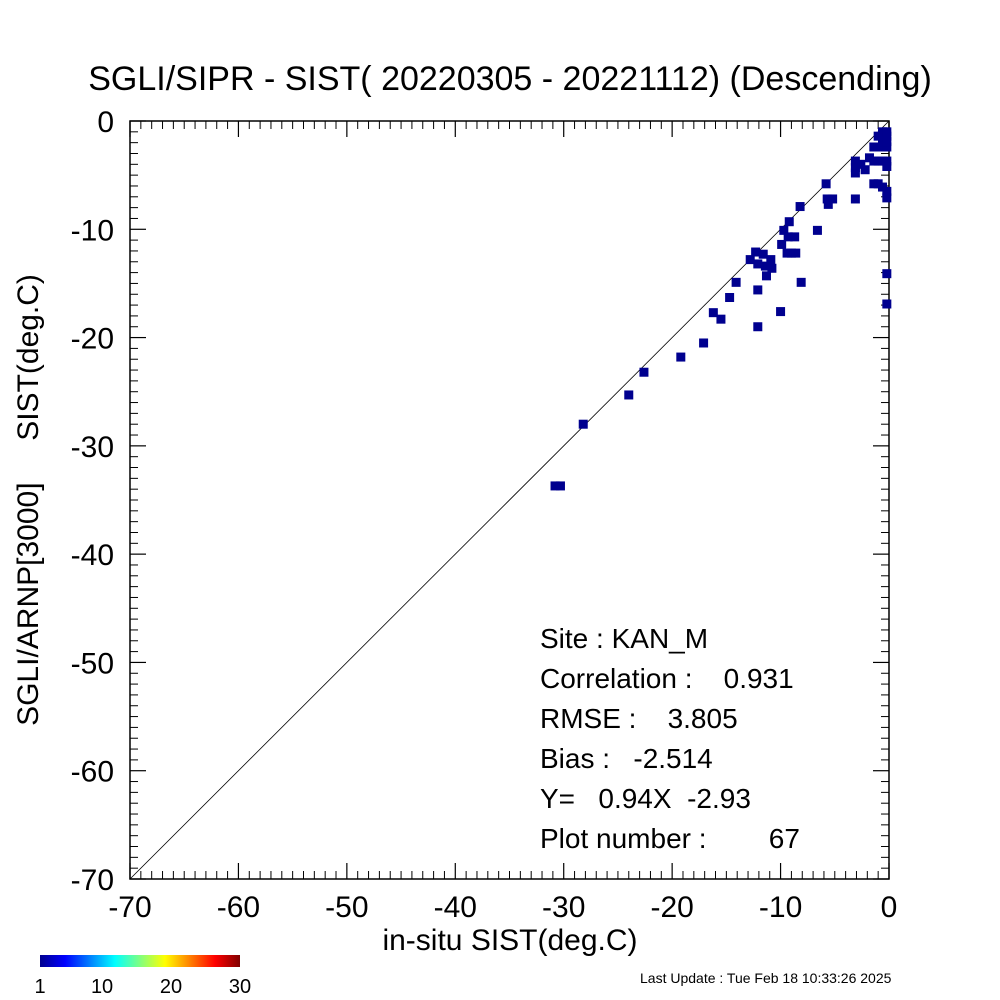 The image size is (1000, 1000). Describe the element at coordinates (92, 447) in the screenshot. I see `y-tick-label: -30` at that location.